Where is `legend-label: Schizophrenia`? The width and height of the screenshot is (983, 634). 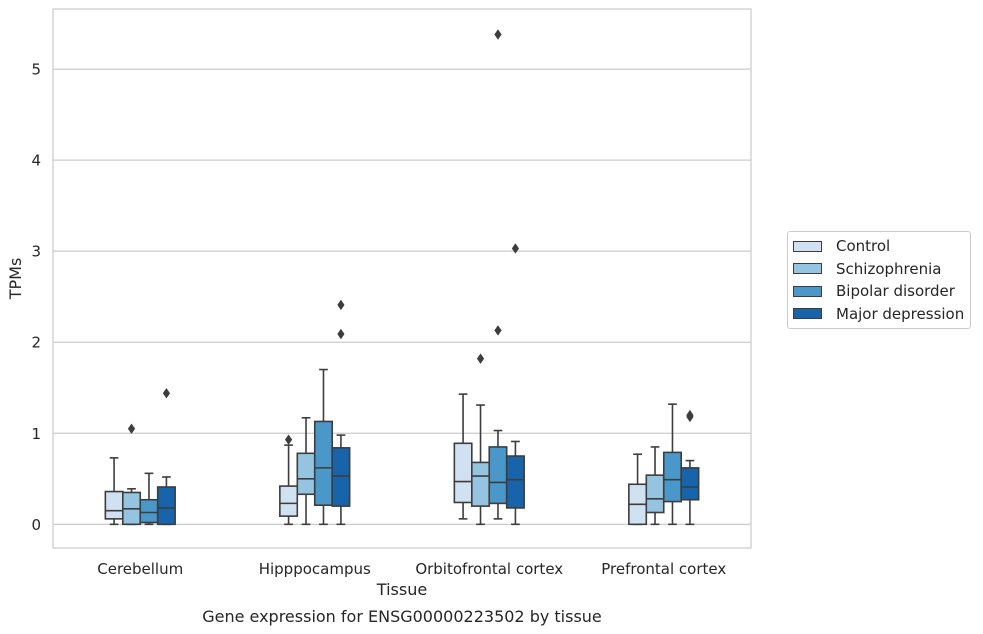
legend-label: Schizophrenia is located at coordinates (889, 268).